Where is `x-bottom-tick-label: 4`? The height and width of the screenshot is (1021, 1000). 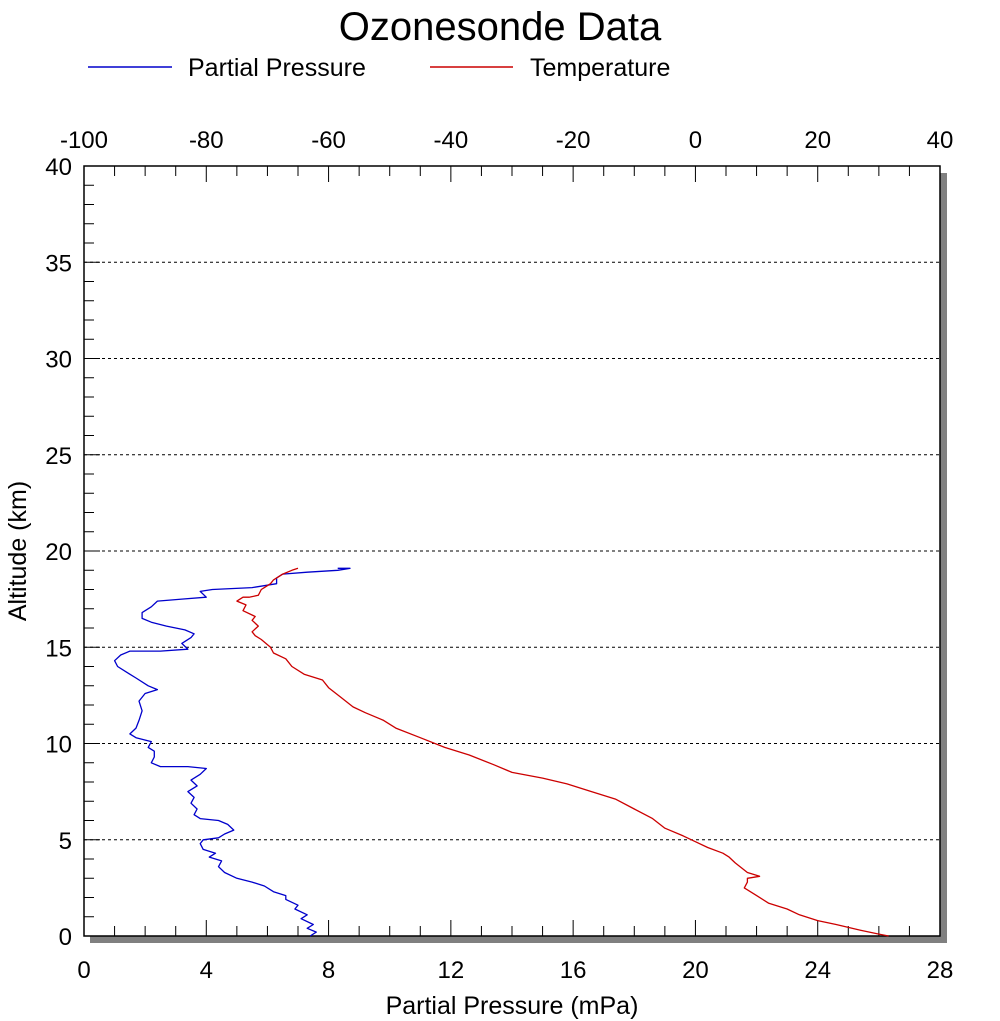 x-bottom-tick-label: 4 is located at coordinates (206, 970).